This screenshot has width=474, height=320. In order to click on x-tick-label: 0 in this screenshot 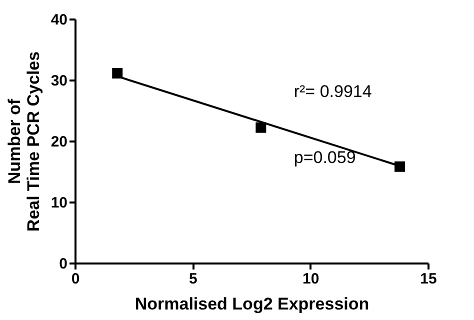, I will do `click(75, 279)`.